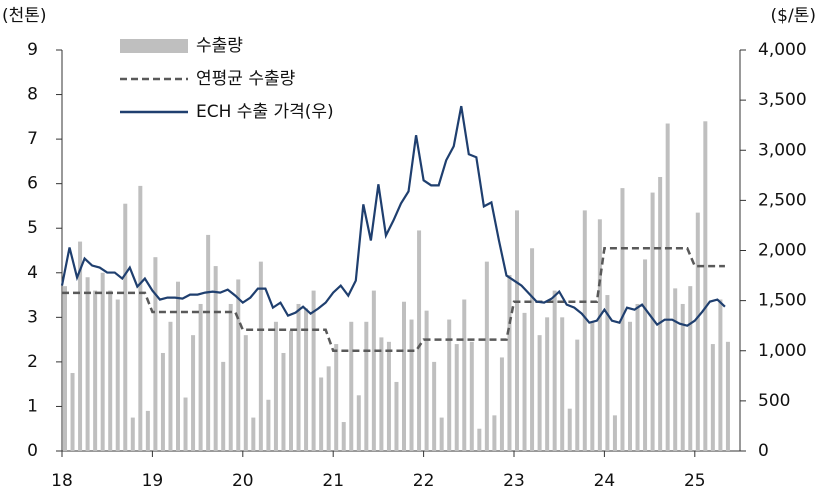  I want to click on x-tick-label: 22, so click(424, 481).